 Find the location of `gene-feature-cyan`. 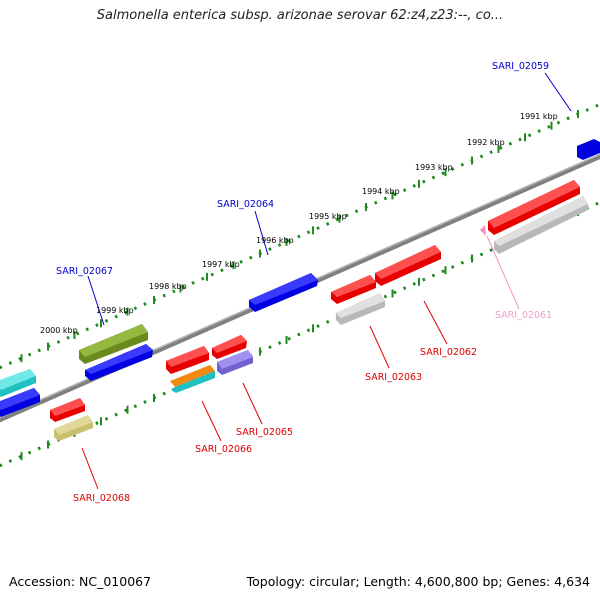

gene-feature-cyan is located at coordinates (193, 382).